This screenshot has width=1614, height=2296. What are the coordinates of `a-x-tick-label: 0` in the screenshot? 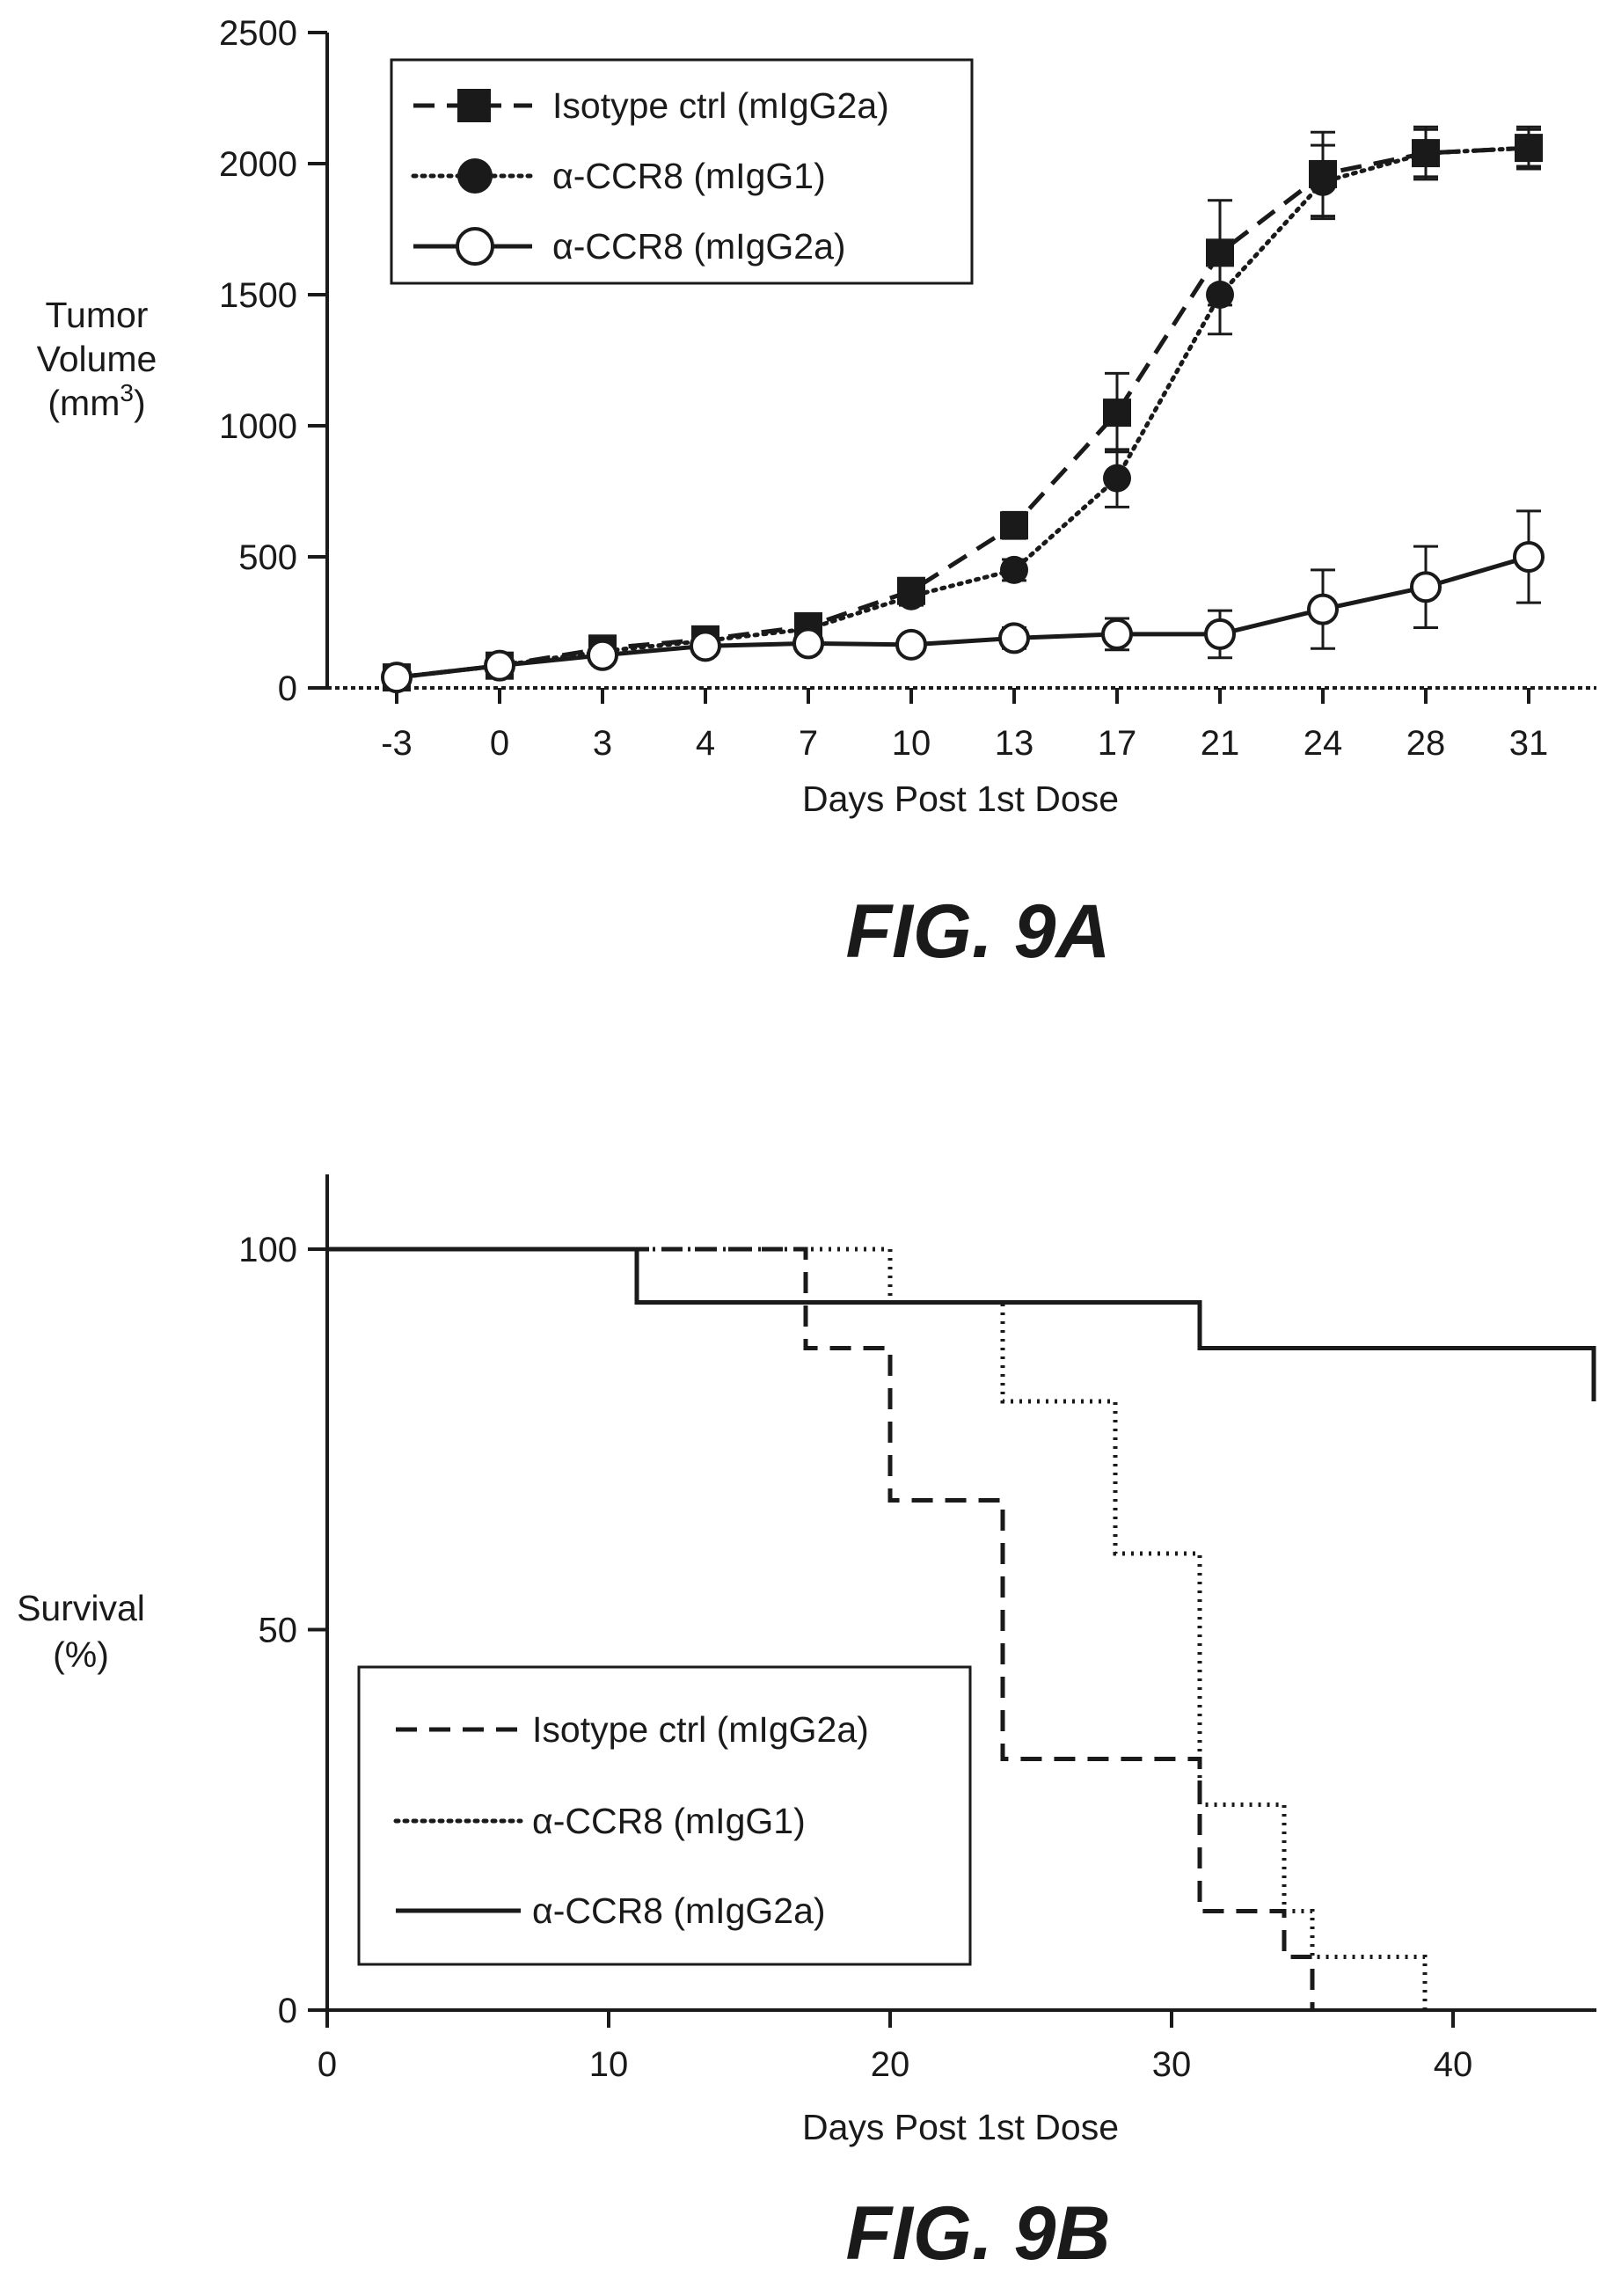 It's located at (499, 743).